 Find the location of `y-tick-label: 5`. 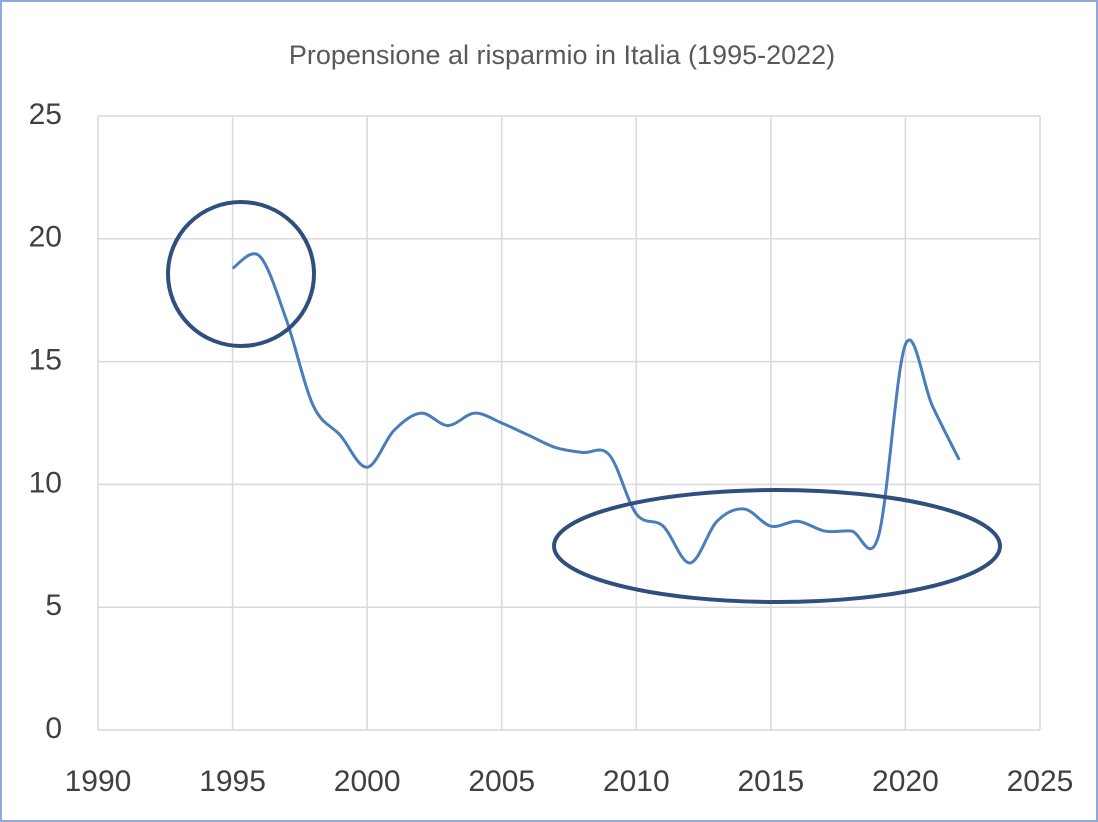

y-tick-label: 5 is located at coordinates (53, 605).